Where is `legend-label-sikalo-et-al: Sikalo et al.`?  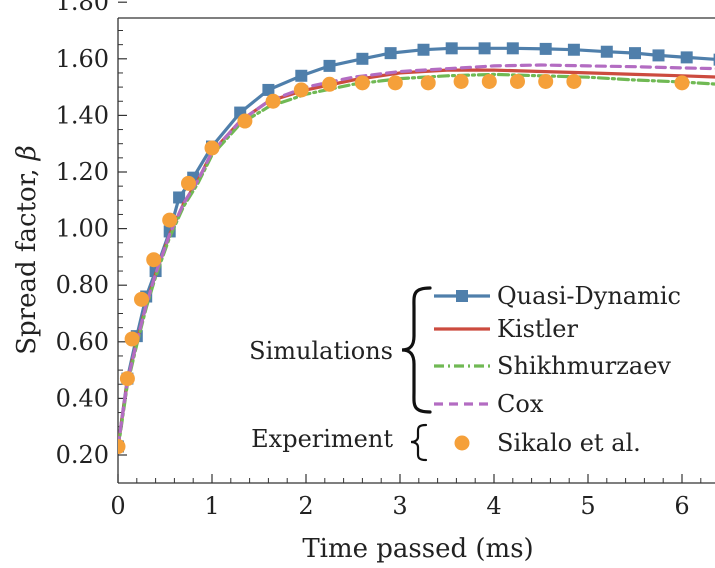
legend-label-sikalo-et-al: Sikalo et al. is located at coordinates (569, 443).